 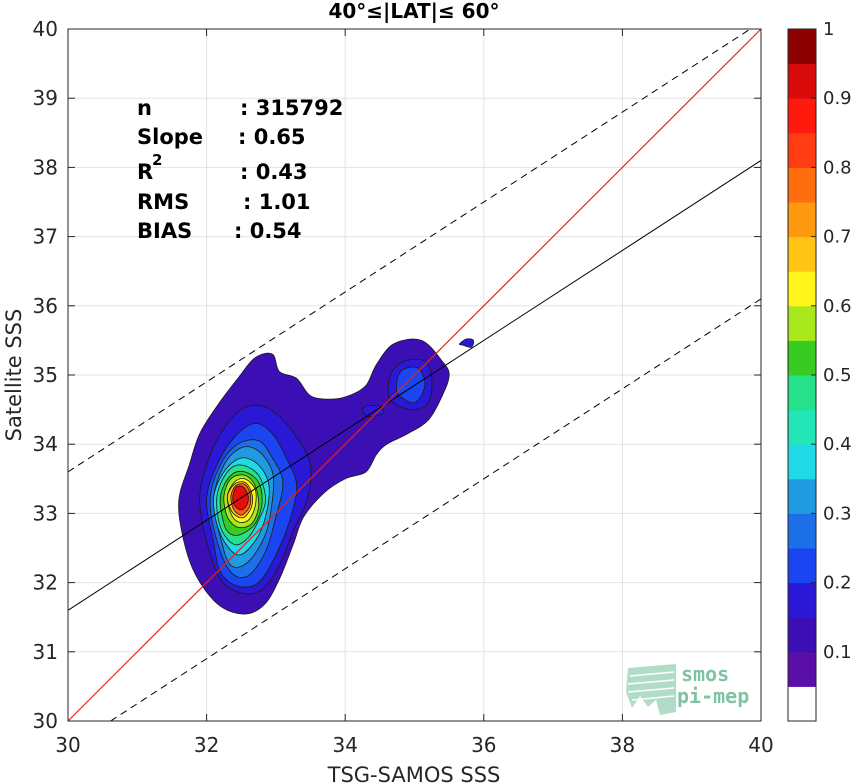 What do you see at coordinates (45, 583) in the screenshot?
I see `y-tick-label-2: 32` at bounding box center [45, 583].